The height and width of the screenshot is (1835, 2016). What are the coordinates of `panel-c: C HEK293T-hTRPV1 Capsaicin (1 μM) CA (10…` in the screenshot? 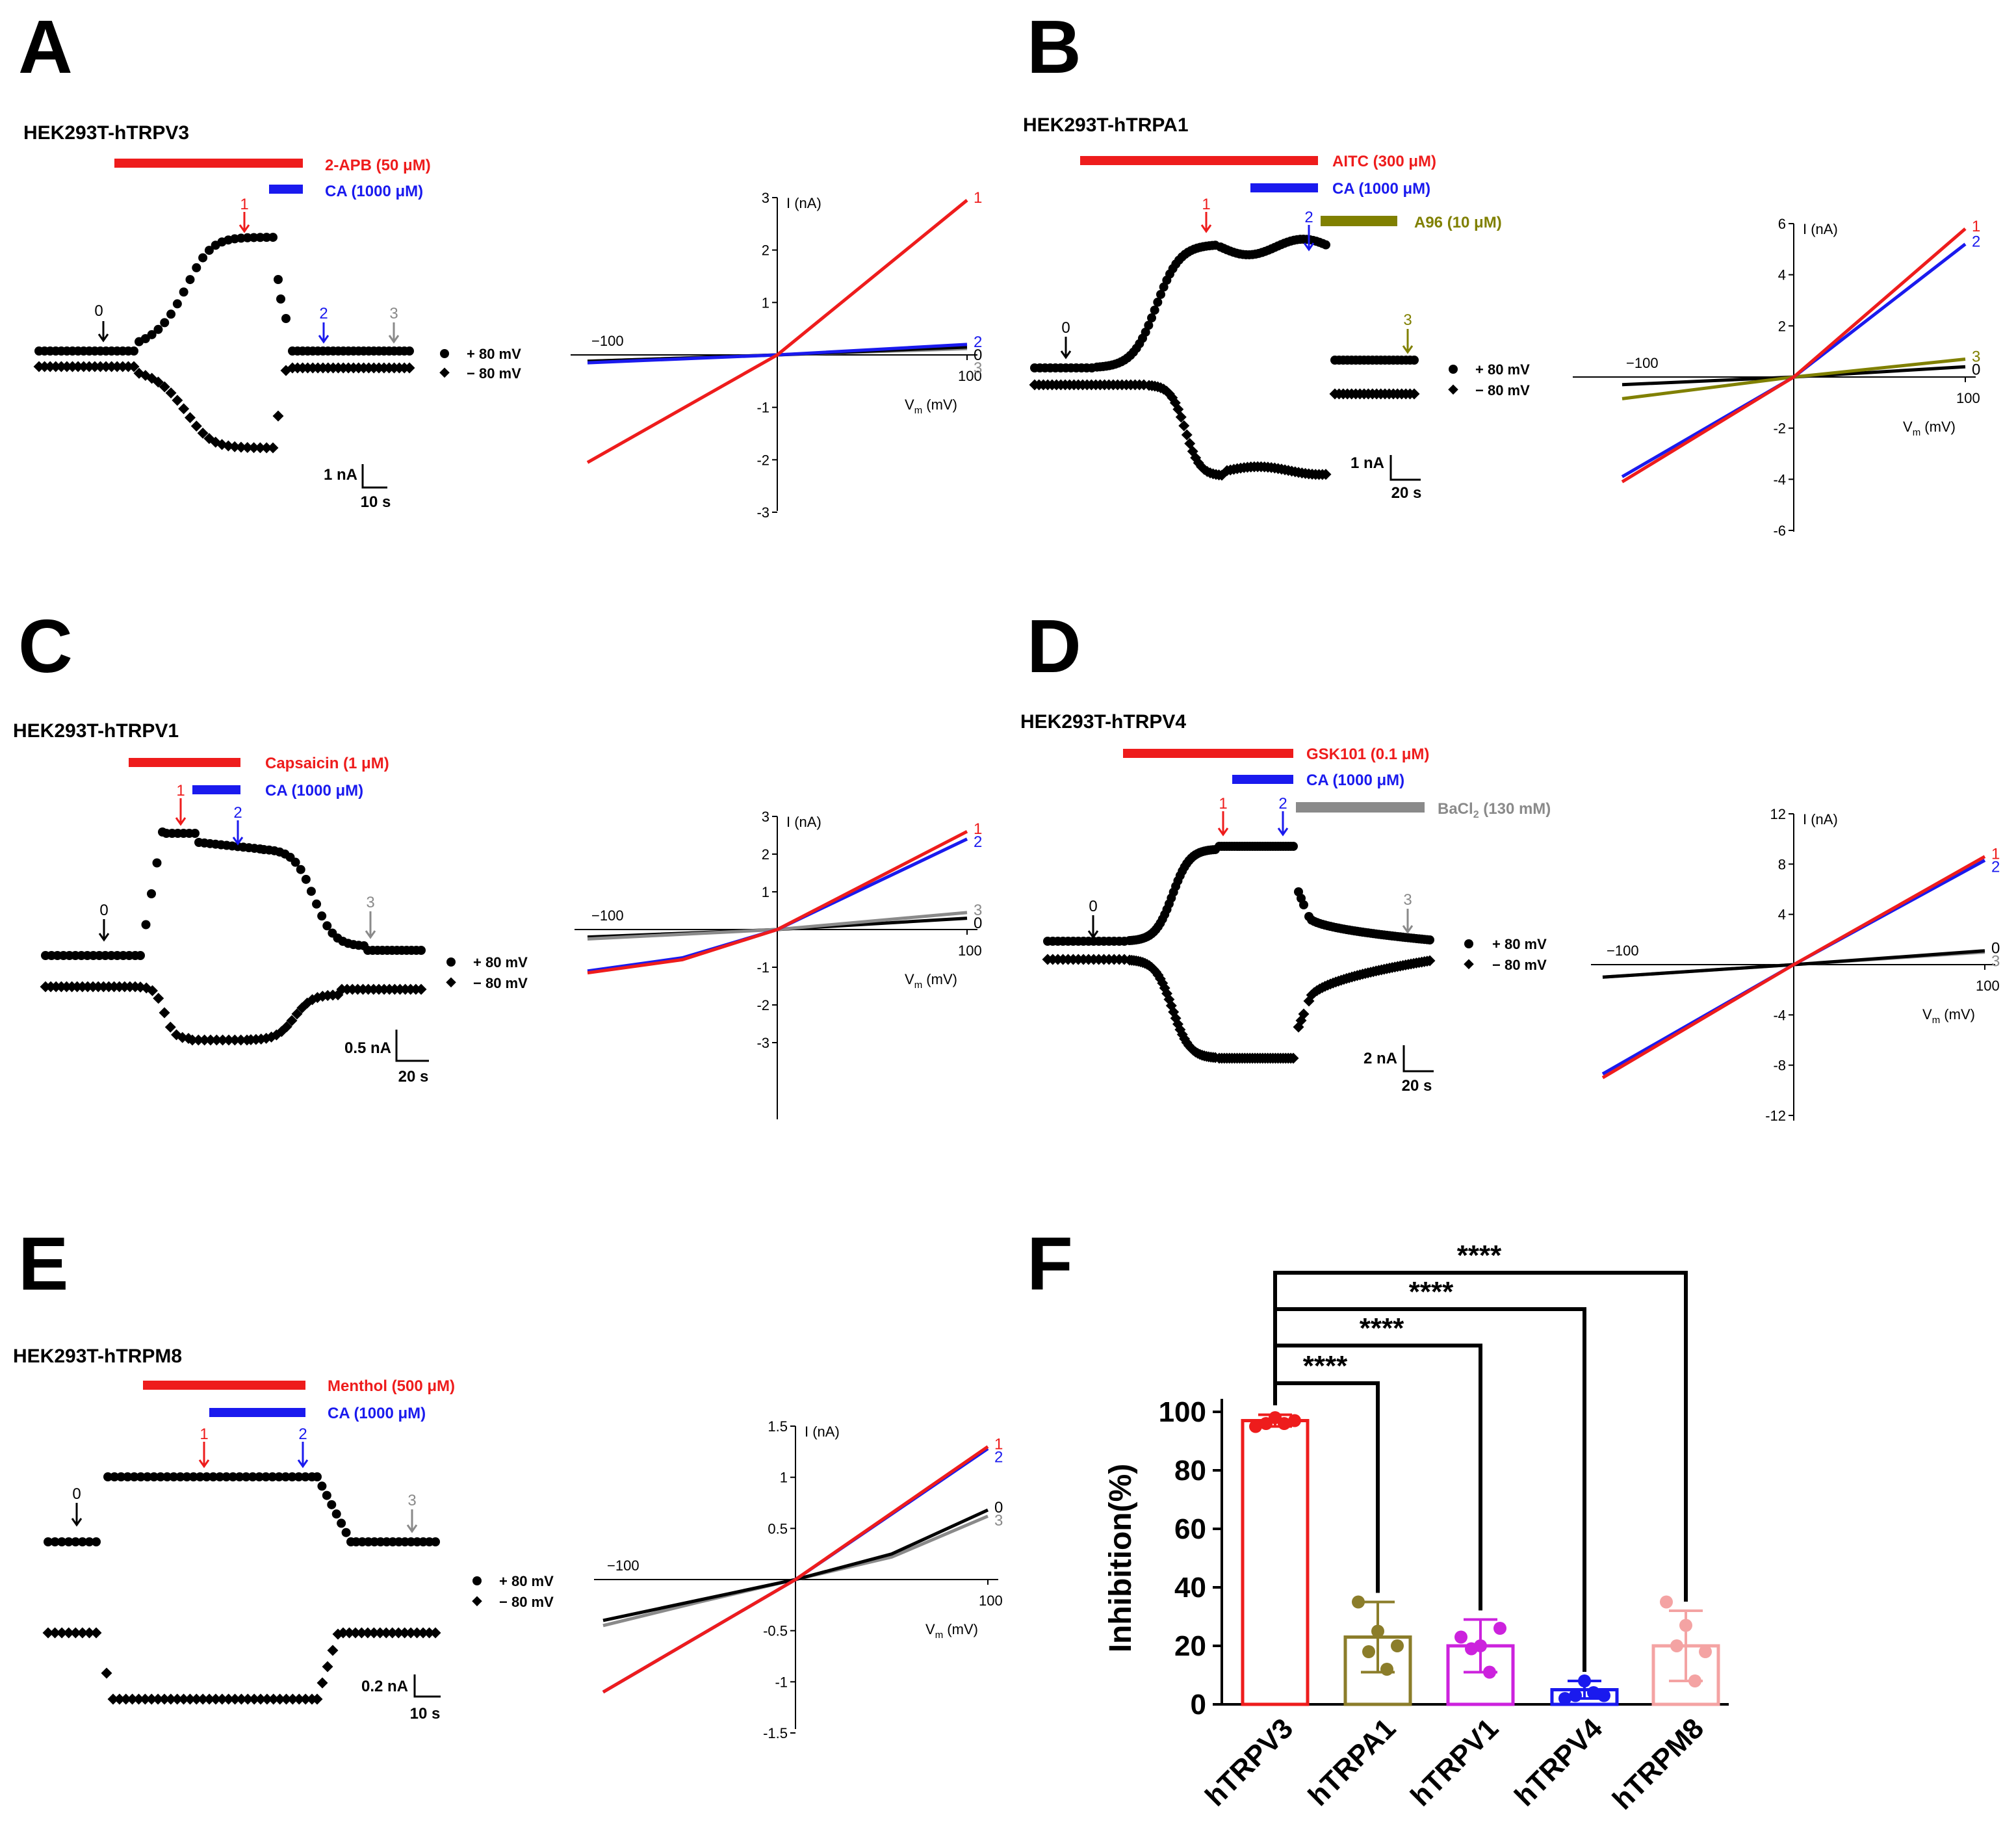 It's located at (497, 861).